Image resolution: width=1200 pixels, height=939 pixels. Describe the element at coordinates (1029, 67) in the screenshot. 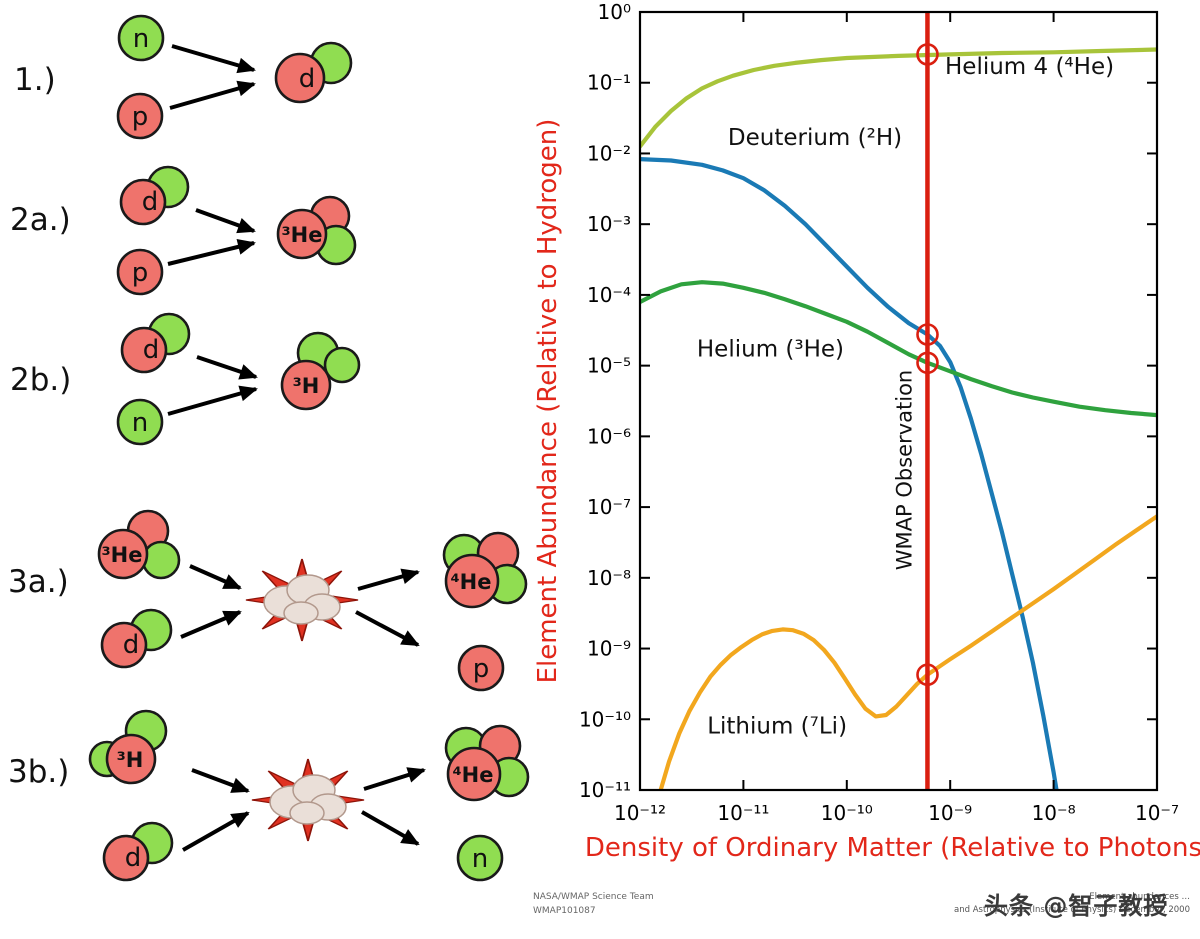

I see `curve-label-helium4: Helium 4 (⁴He)` at that location.